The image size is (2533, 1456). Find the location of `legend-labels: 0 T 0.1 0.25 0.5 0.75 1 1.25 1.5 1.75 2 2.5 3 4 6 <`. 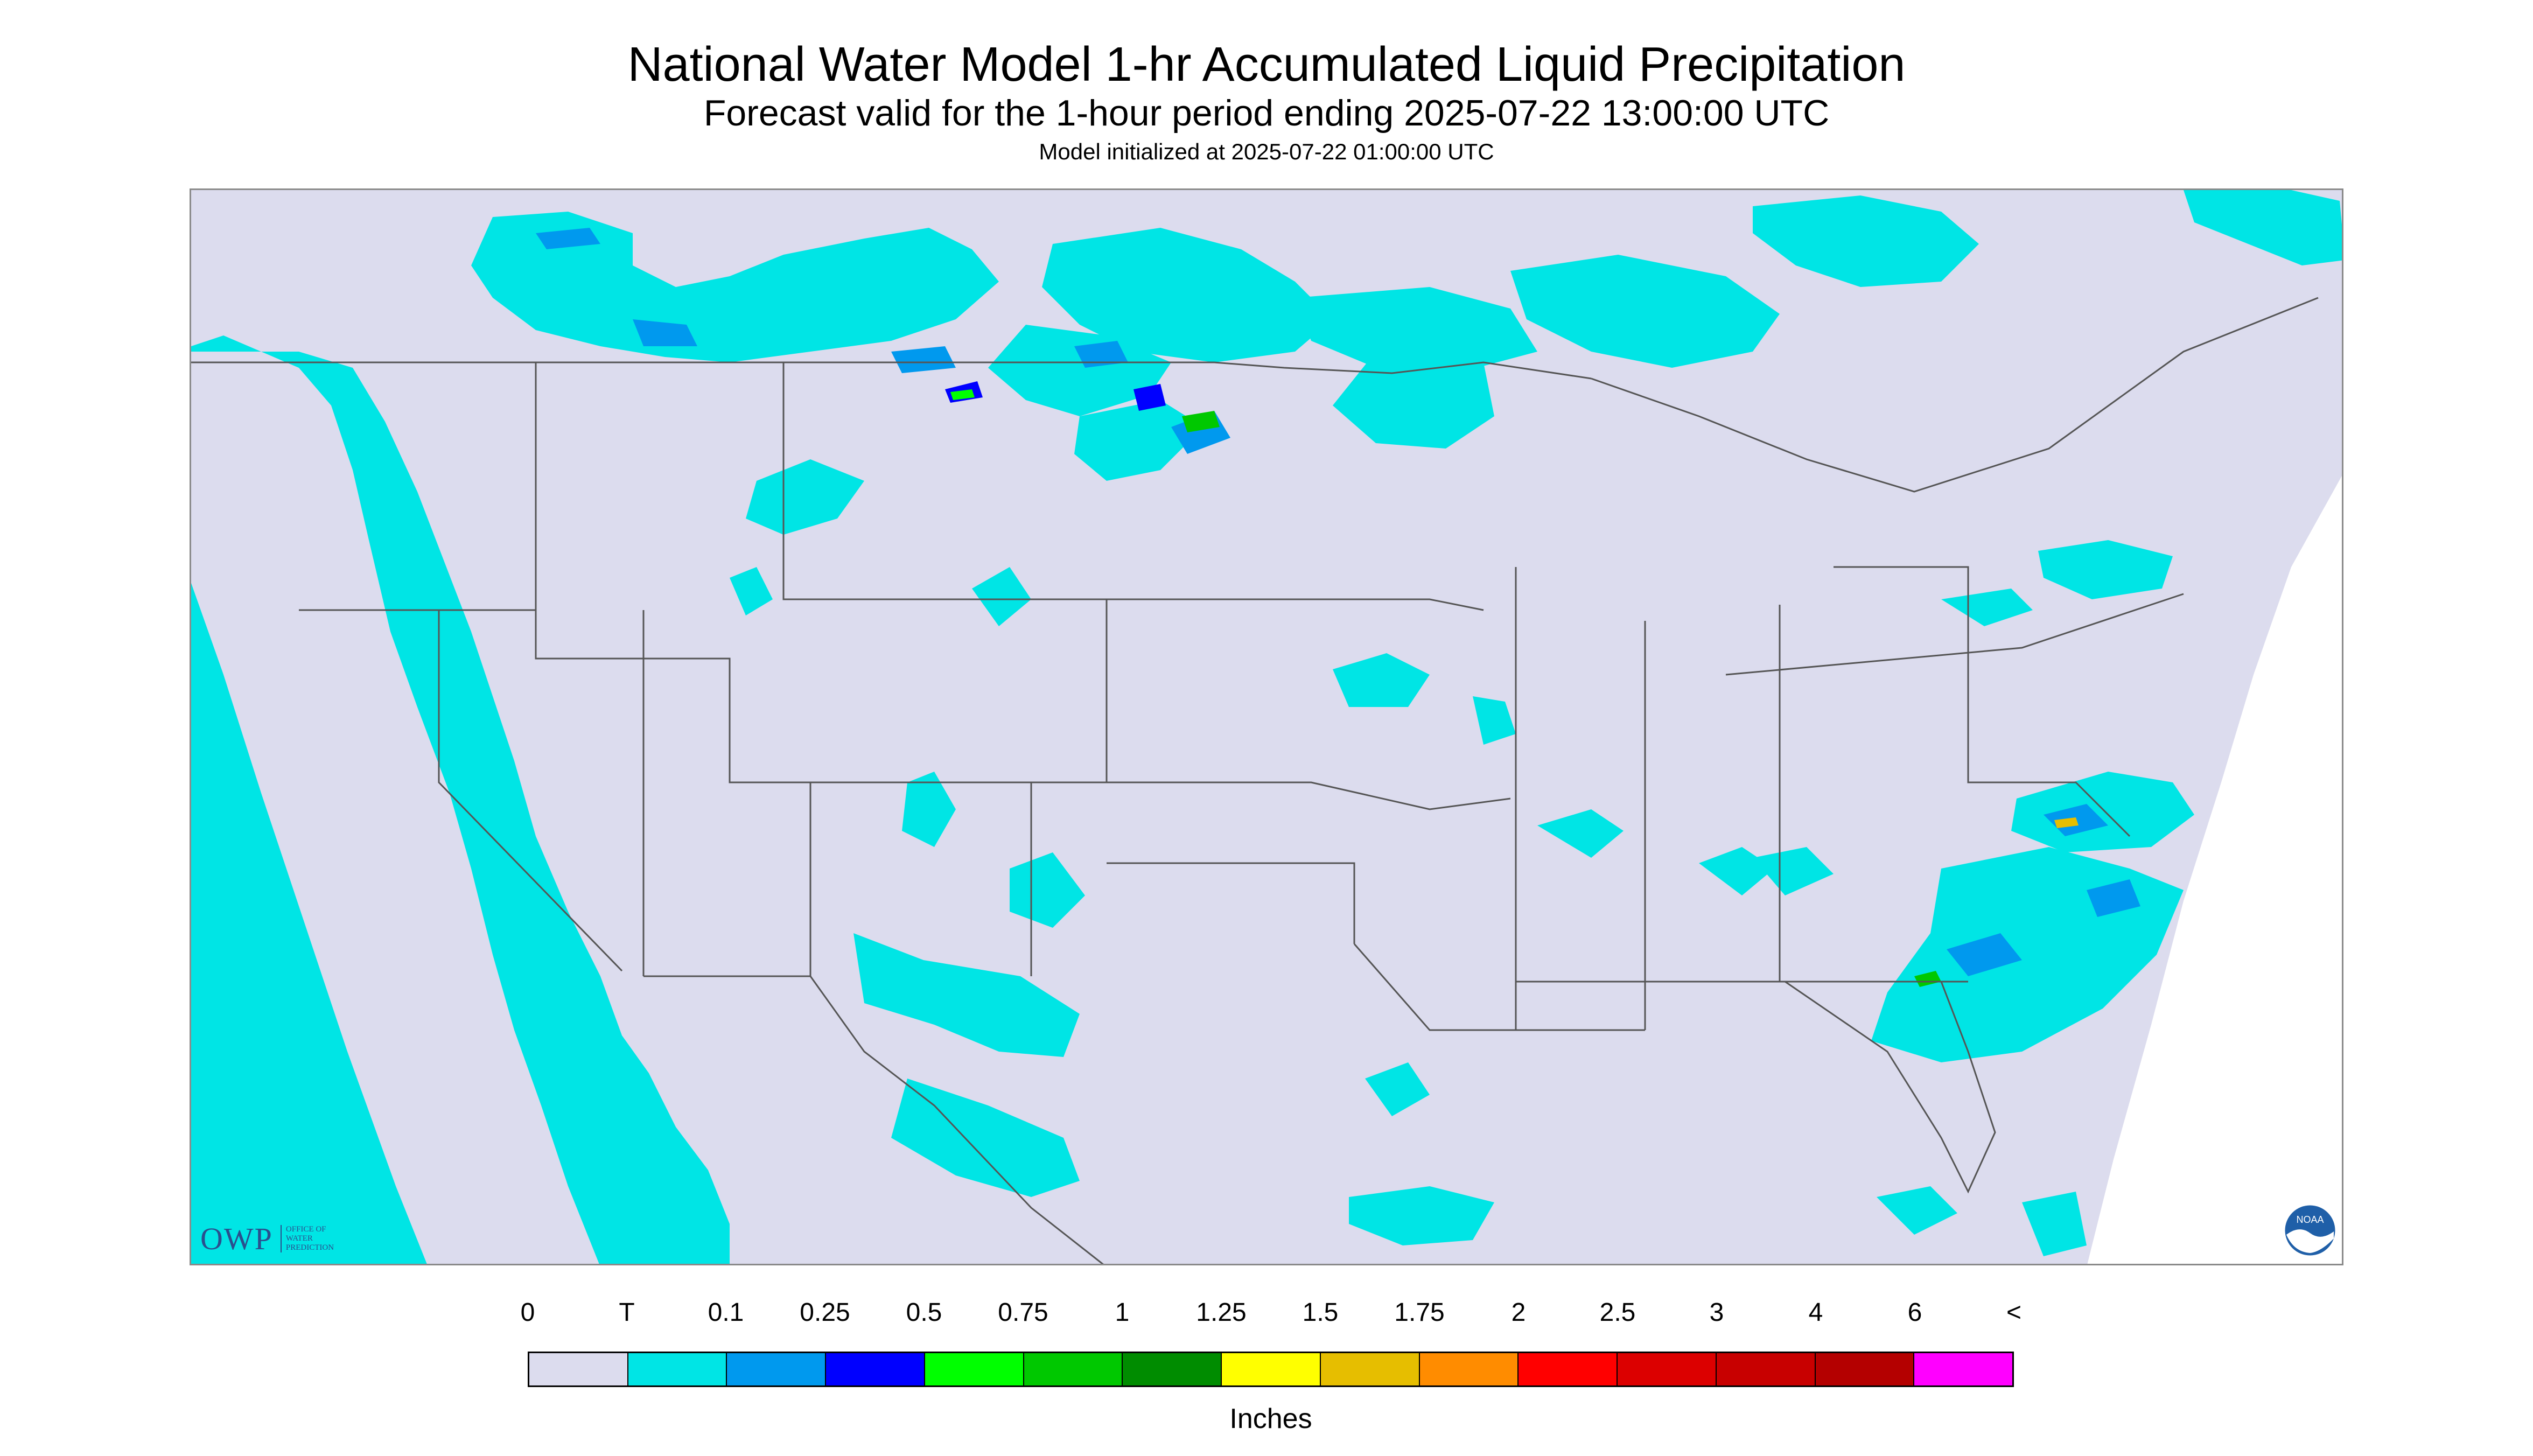

legend-labels: 0 T 0.1 0.25 0.5 0.75 1 1.25 1.5 1.75 2 2.5 3 4 6 < is located at coordinates (1271, 1309).